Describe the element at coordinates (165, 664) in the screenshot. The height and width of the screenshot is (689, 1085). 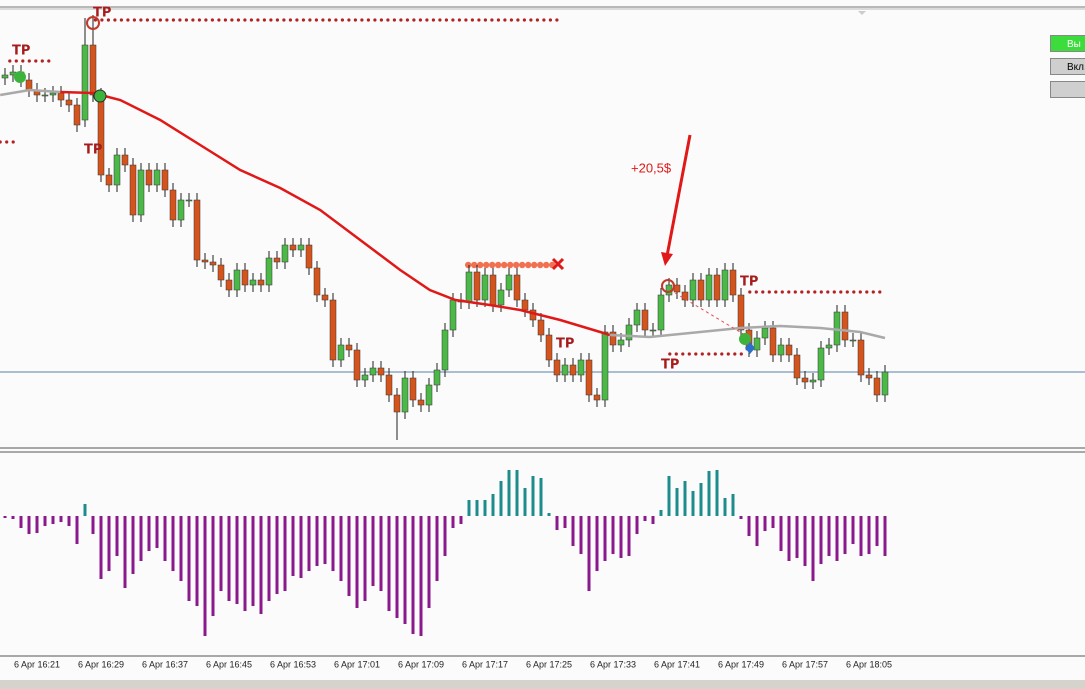
I see `x-tick-label: 6 Apr 16:37` at that location.